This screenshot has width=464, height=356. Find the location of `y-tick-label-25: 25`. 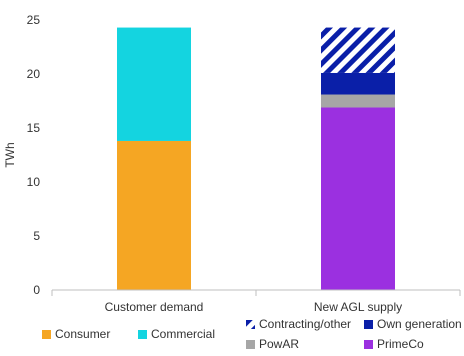

y-tick-label-25: 25 is located at coordinates (34, 20).